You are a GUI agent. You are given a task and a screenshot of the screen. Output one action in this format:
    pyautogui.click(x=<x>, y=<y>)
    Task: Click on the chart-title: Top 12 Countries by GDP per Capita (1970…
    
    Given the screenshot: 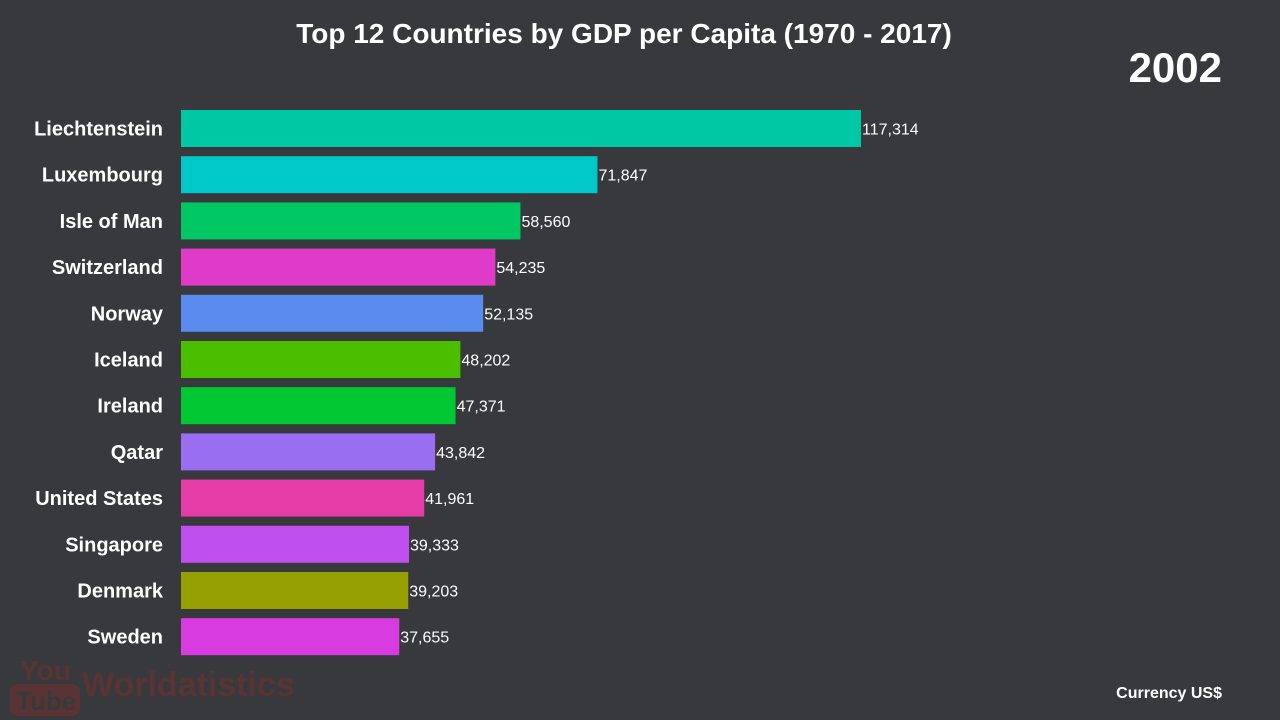 What is the action you would take?
    pyautogui.click(x=624, y=33)
    